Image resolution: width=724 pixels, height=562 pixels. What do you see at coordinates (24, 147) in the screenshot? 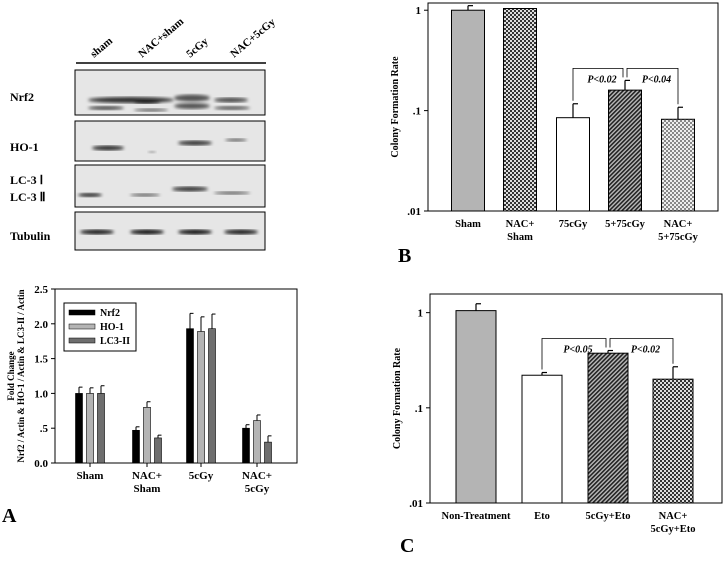
I see `row-label-1: HO-1` at bounding box center [24, 147].